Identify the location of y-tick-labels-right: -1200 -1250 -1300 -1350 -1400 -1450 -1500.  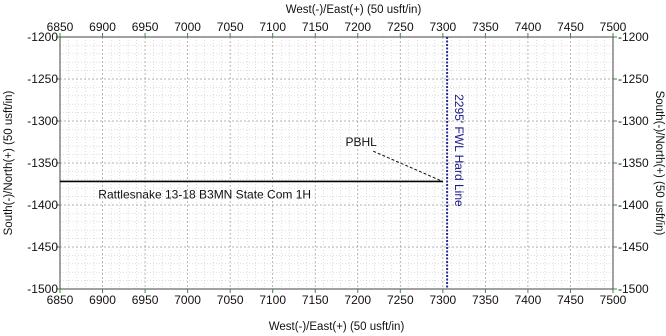
(633, 163).